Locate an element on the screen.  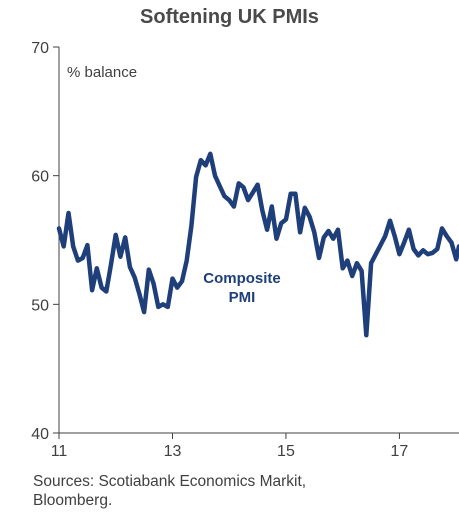
annotation-line-1: Composite is located at coordinates (242, 278).